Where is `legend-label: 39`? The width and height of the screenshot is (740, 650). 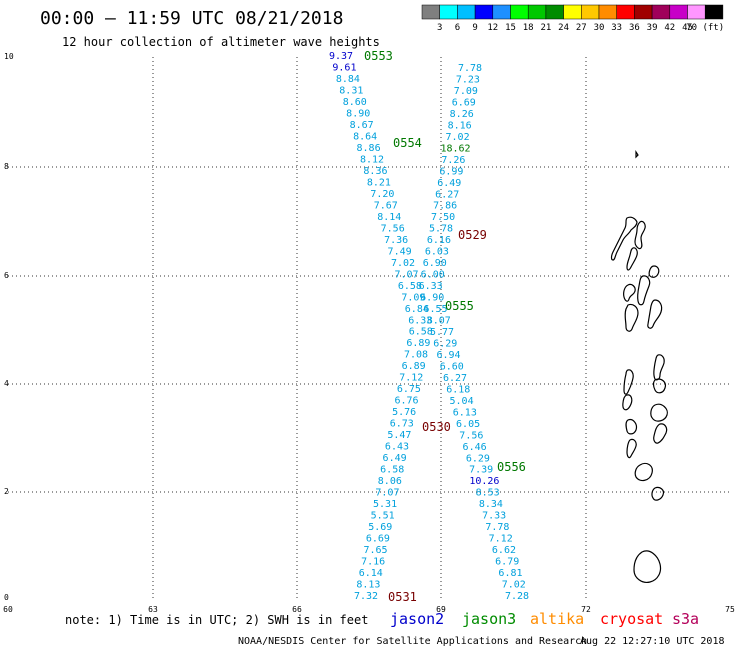
legend-label: 39 is located at coordinates (652, 28).